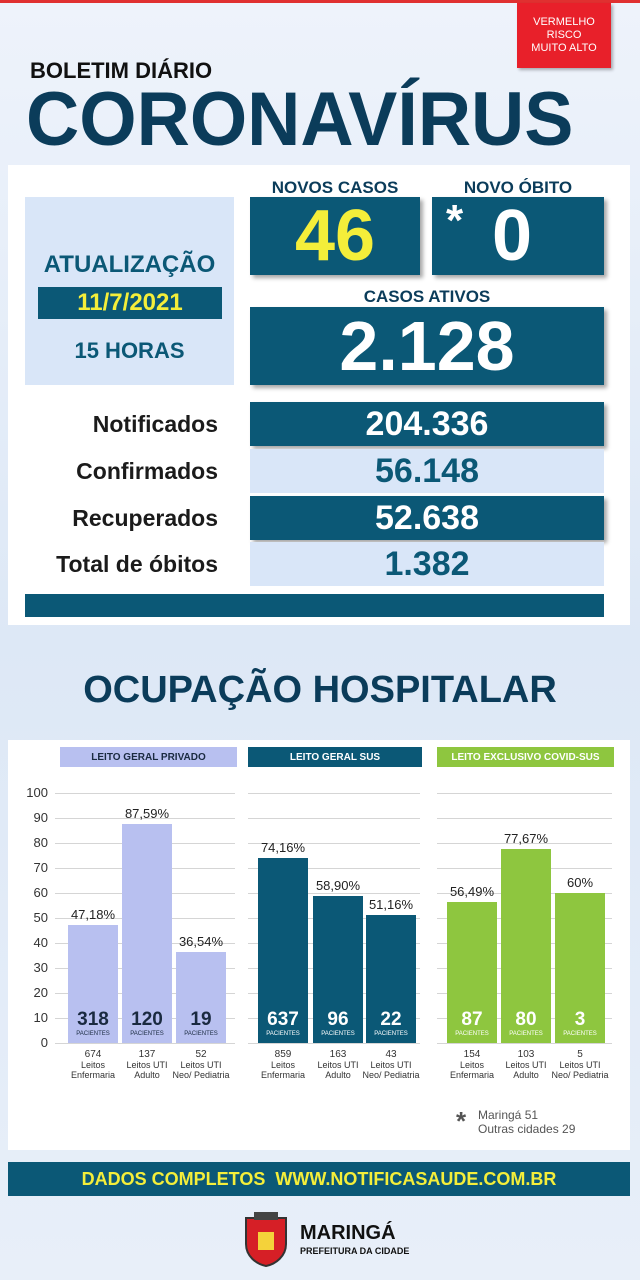 This screenshot has width=640, height=1280. Describe the element at coordinates (512, 236) in the screenshot. I see `new-deaths-value: 0` at that location.